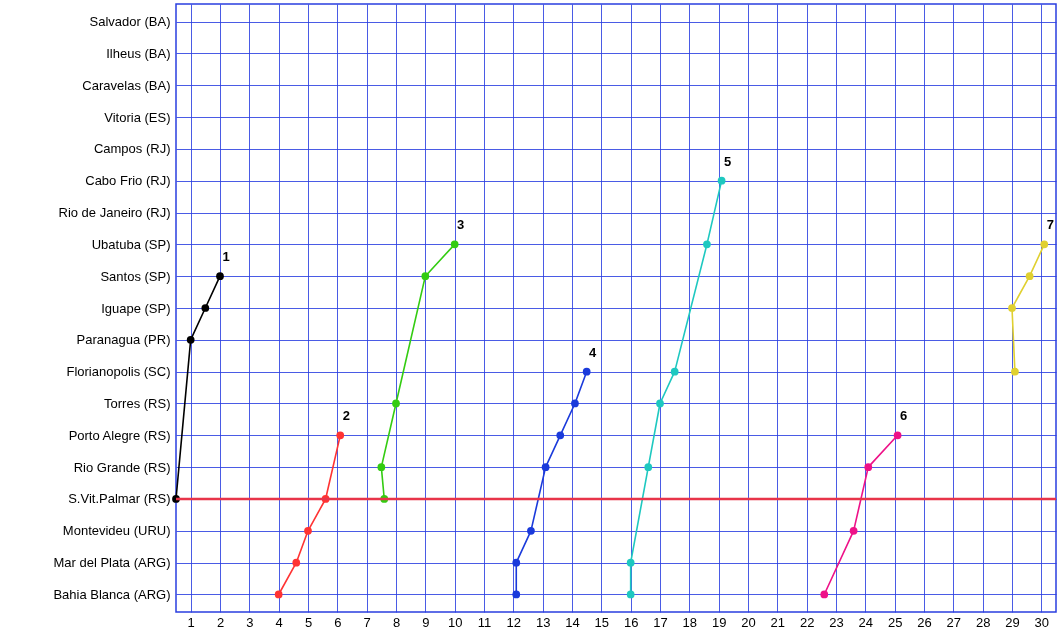  Describe the element at coordinates (112, 594) in the screenshot. I see `y-tick-label: Bahia Blanca (ARG)` at that location.